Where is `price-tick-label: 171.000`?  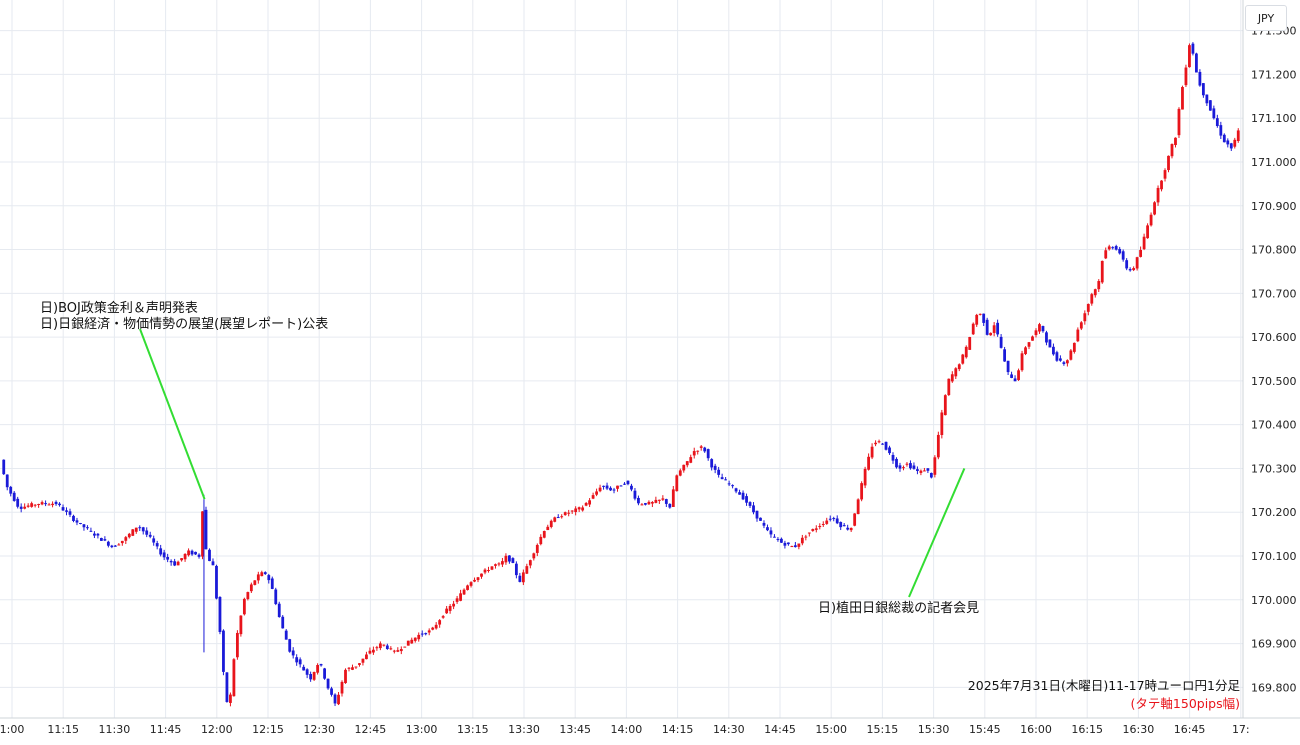
price-tick-label: 171.000 is located at coordinates (1274, 162).